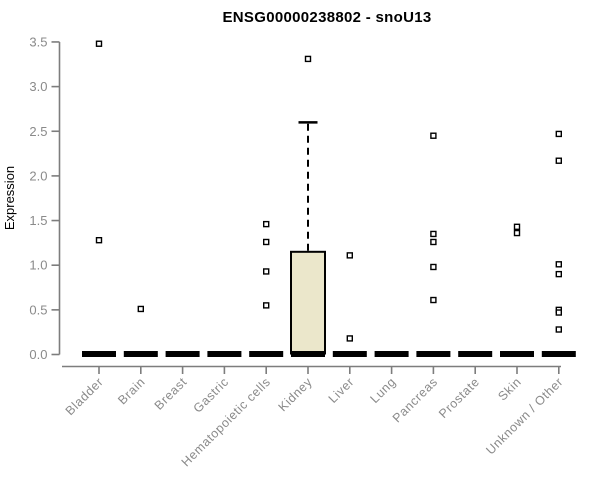 The width and height of the screenshot is (600, 500). What do you see at coordinates (38, 309) in the screenshot?
I see `y-tick-label: 0.5` at bounding box center [38, 309].